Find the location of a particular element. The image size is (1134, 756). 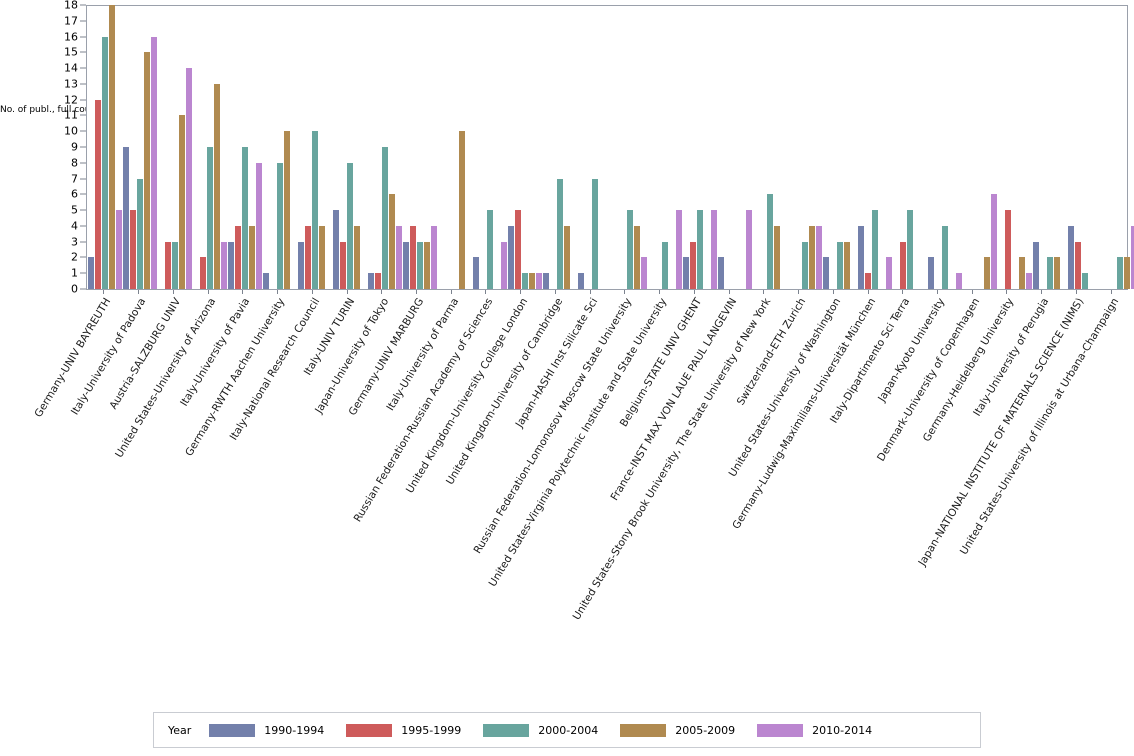

legend-item: 2005-2009 is located at coordinates (677, 730).